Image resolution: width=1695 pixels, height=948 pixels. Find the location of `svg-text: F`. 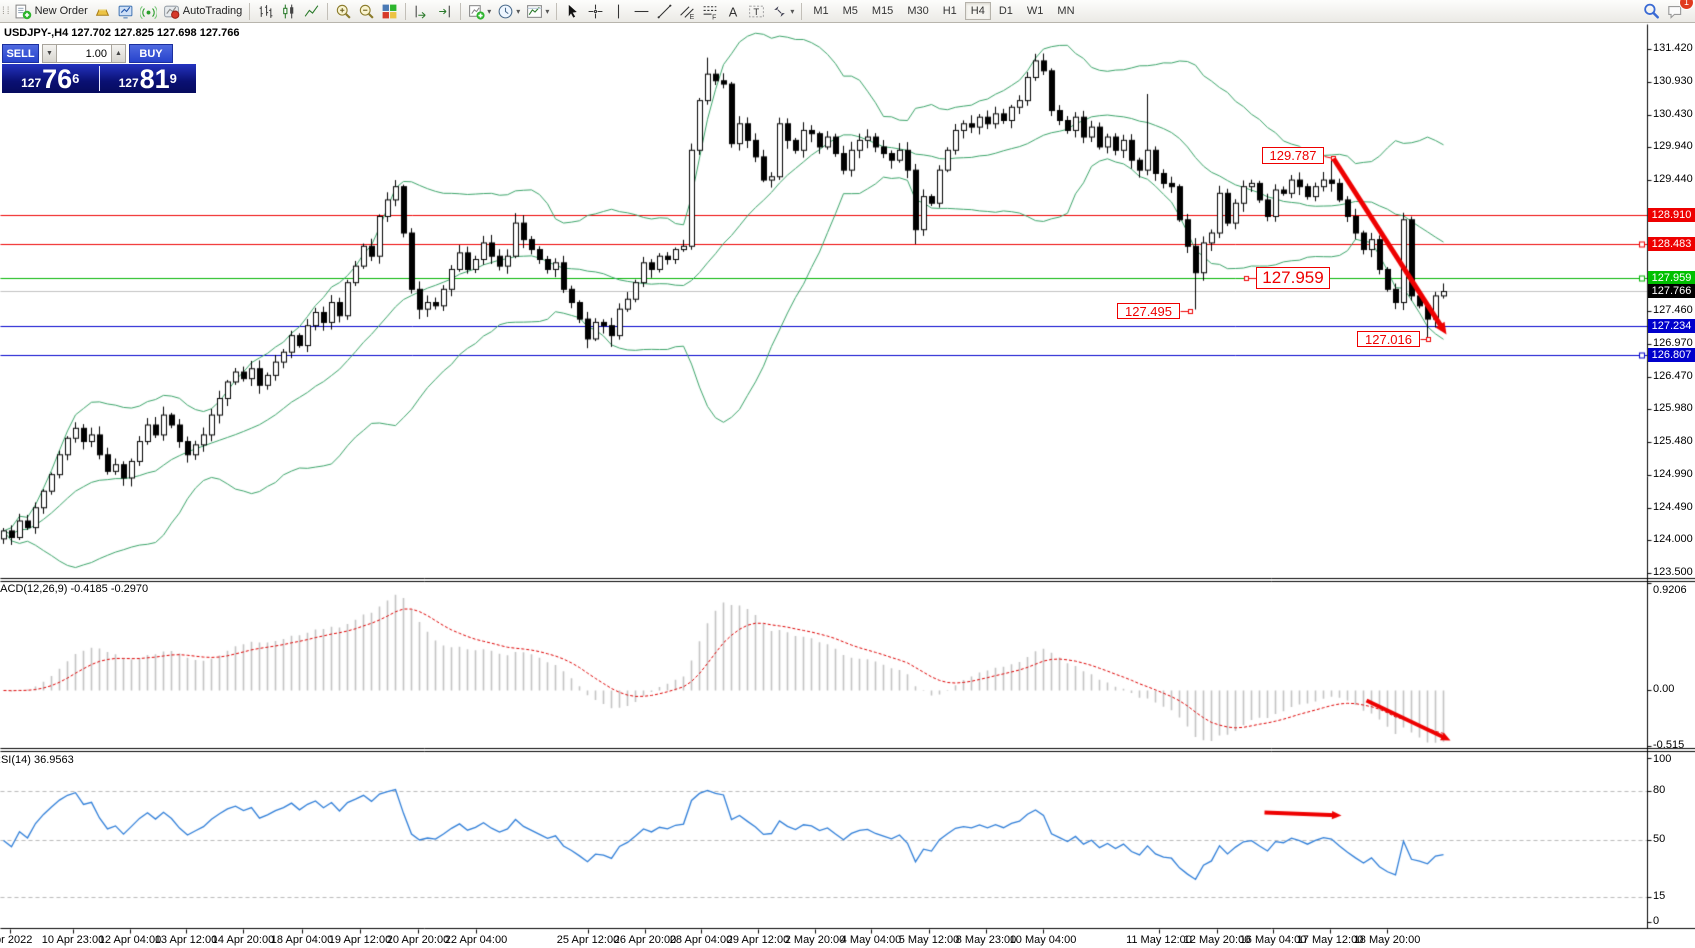

svg-text: F is located at coordinates (714, 17).